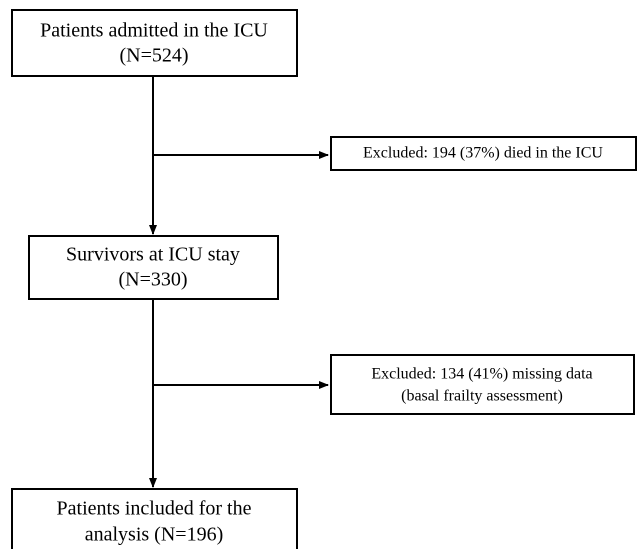 This screenshot has width=640, height=549. What do you see at coordinates (154, 535) in the screenshot?
I see `node-text: analysis (N=196)` at bounding box center [154, 535].